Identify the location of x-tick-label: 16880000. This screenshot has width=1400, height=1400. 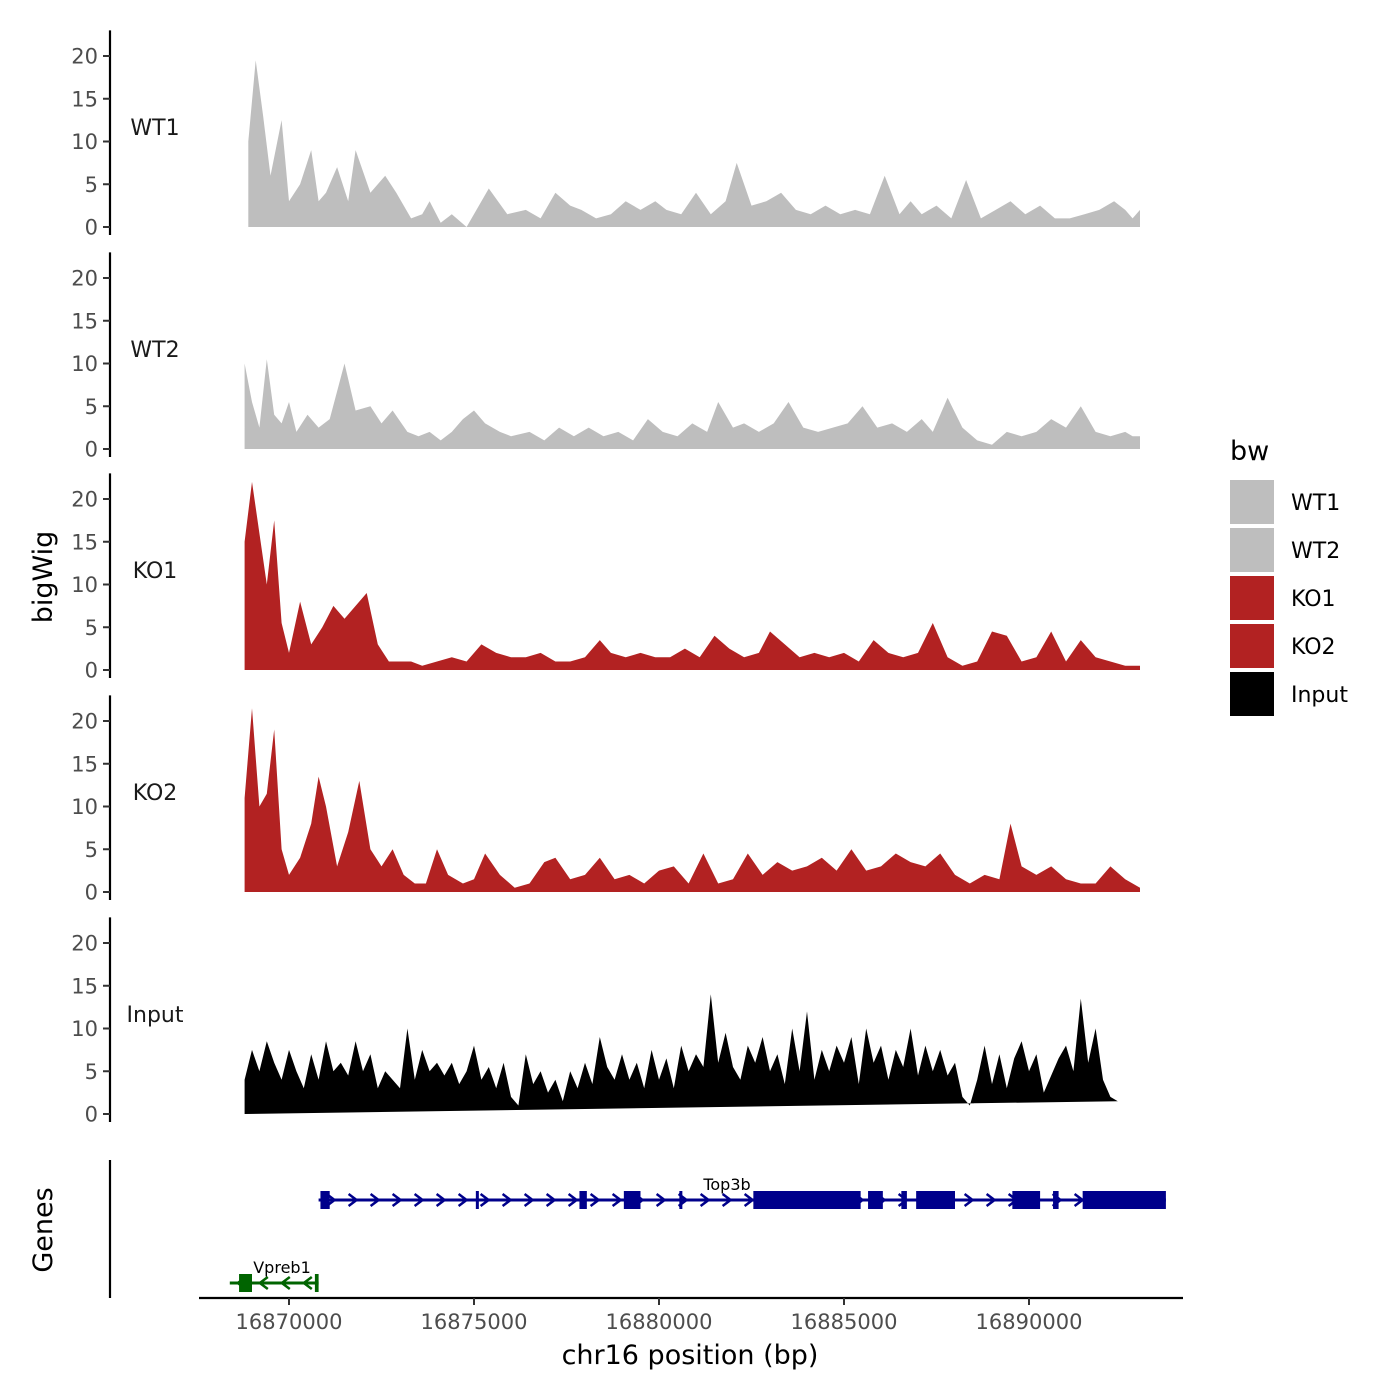
(659, 1322).